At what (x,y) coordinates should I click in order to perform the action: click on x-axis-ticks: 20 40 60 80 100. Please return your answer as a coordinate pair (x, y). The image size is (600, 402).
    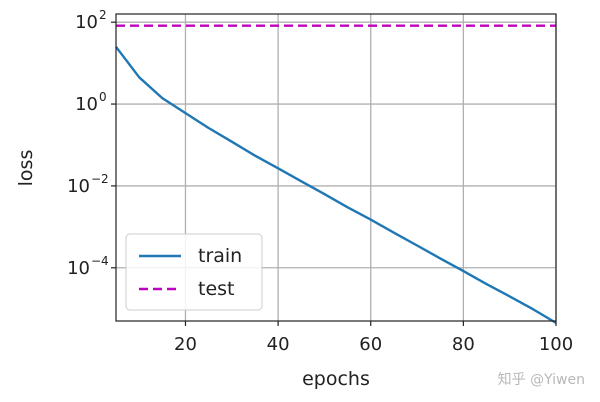
    Looking at the image, I should click on (373, 338).